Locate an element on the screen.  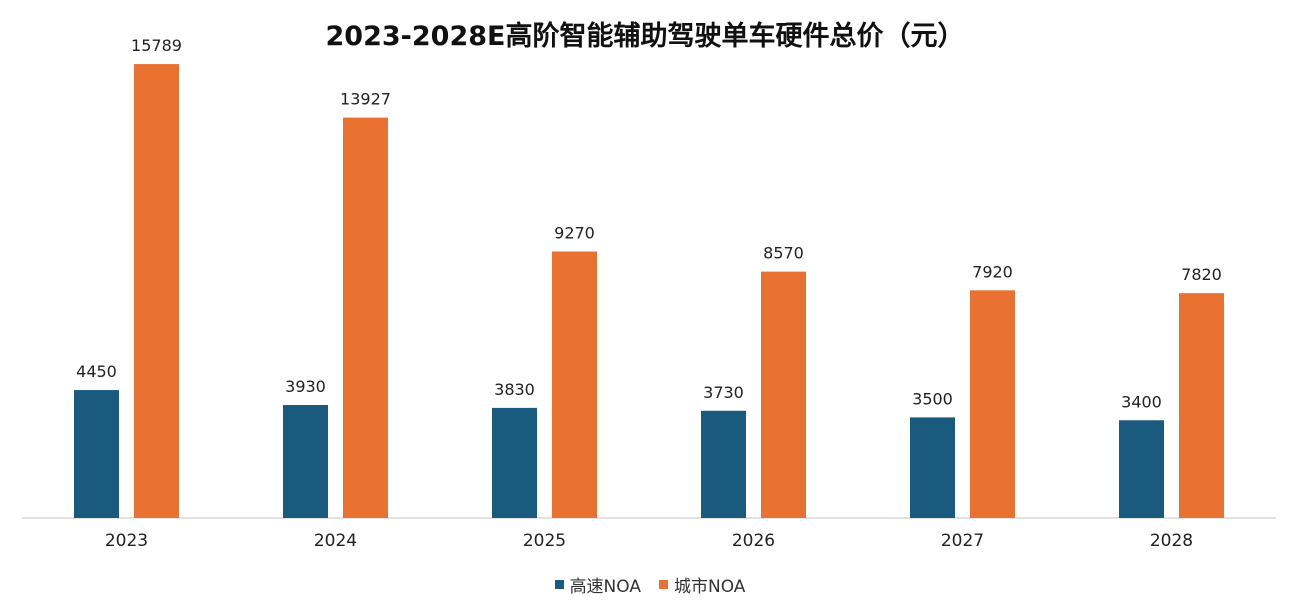
bar-city-noa-2024 is located at coordinates (365, 317).